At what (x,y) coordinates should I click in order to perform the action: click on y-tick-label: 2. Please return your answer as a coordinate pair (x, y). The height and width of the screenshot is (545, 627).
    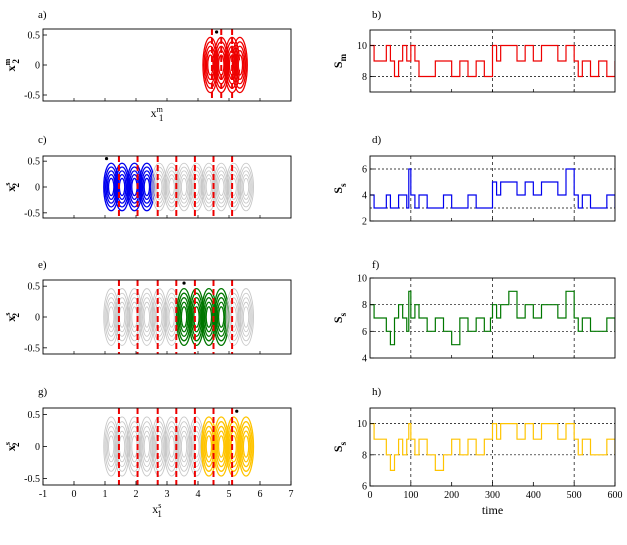
    Looking at the image, I should click on (364, 222).